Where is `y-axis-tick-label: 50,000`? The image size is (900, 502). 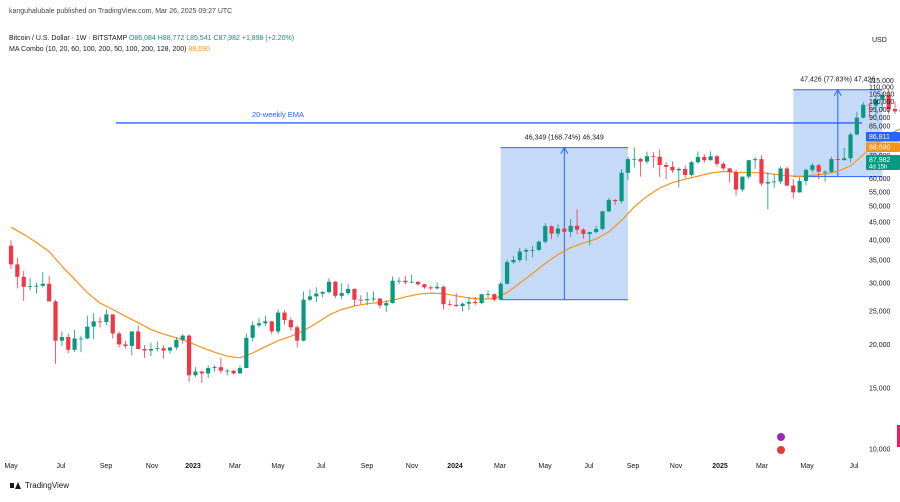
y-axis-tick-label: 50,000 is located at coordinates (880, 207).